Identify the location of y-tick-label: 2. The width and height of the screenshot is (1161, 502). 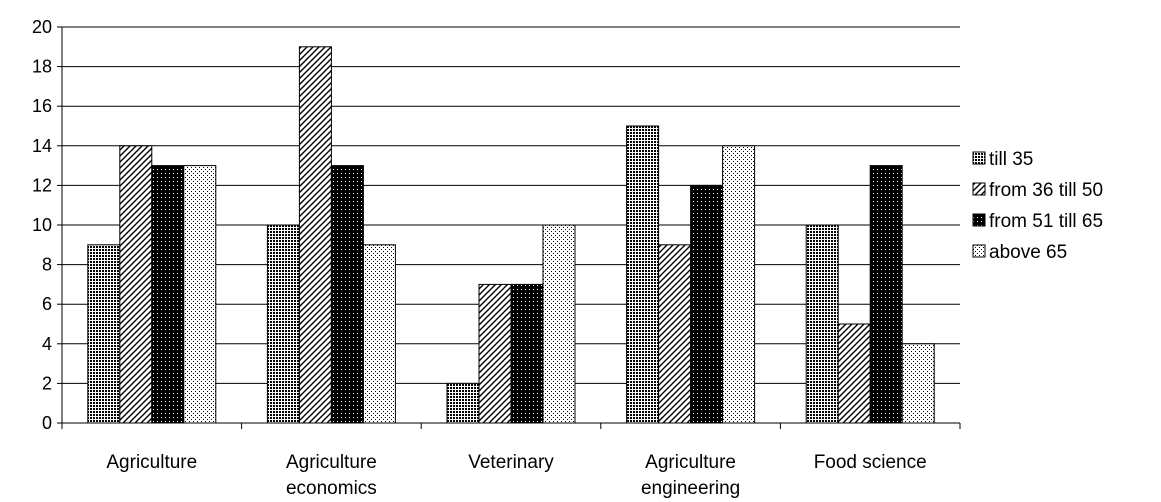
(47, 383).